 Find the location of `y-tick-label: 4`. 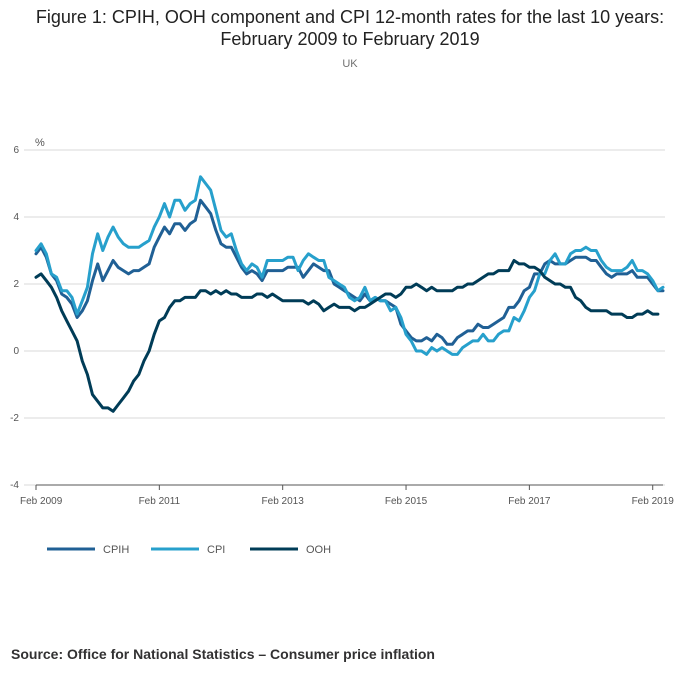

y-tick-label: 4 is located at coordinates (16, 217).